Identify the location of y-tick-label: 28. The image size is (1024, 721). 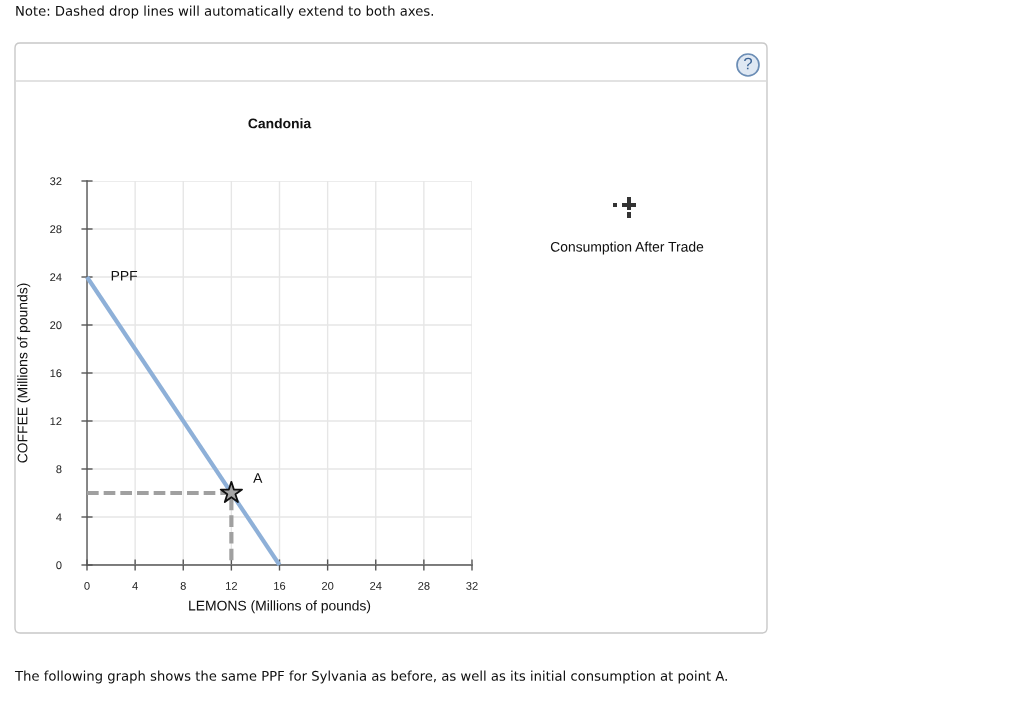
(56, 229).